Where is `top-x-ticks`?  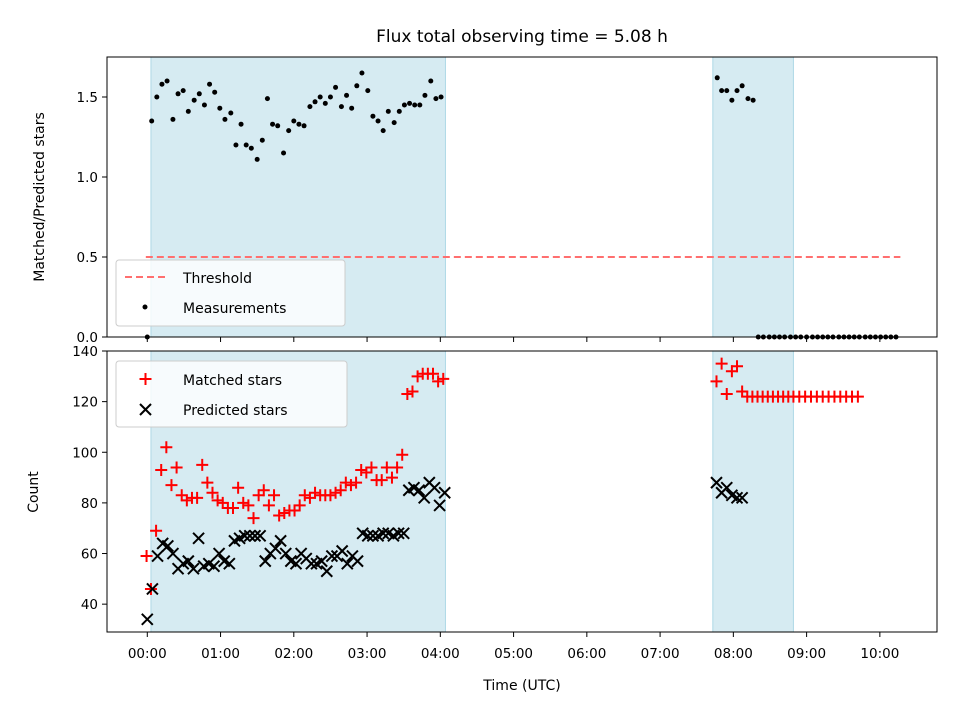 top-x-ticks is located at coordinates (513, 339).